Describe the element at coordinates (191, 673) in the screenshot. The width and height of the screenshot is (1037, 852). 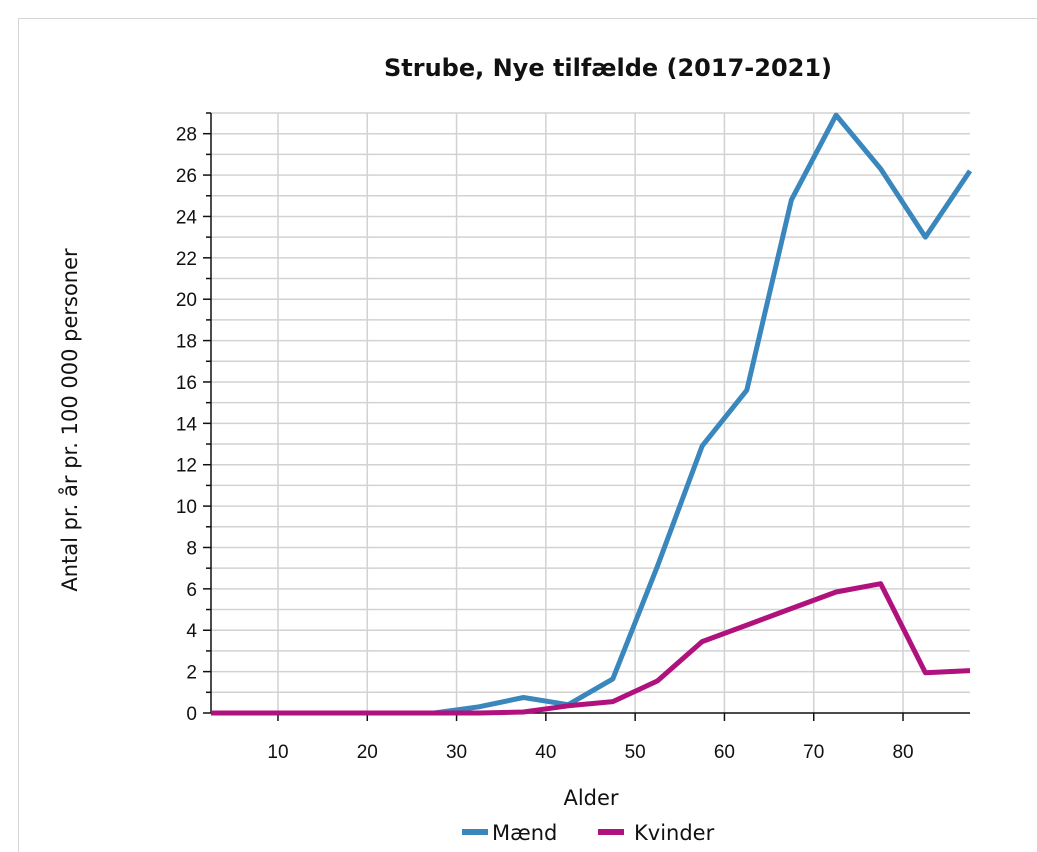
I see `y-tick-label: 2` at that location.